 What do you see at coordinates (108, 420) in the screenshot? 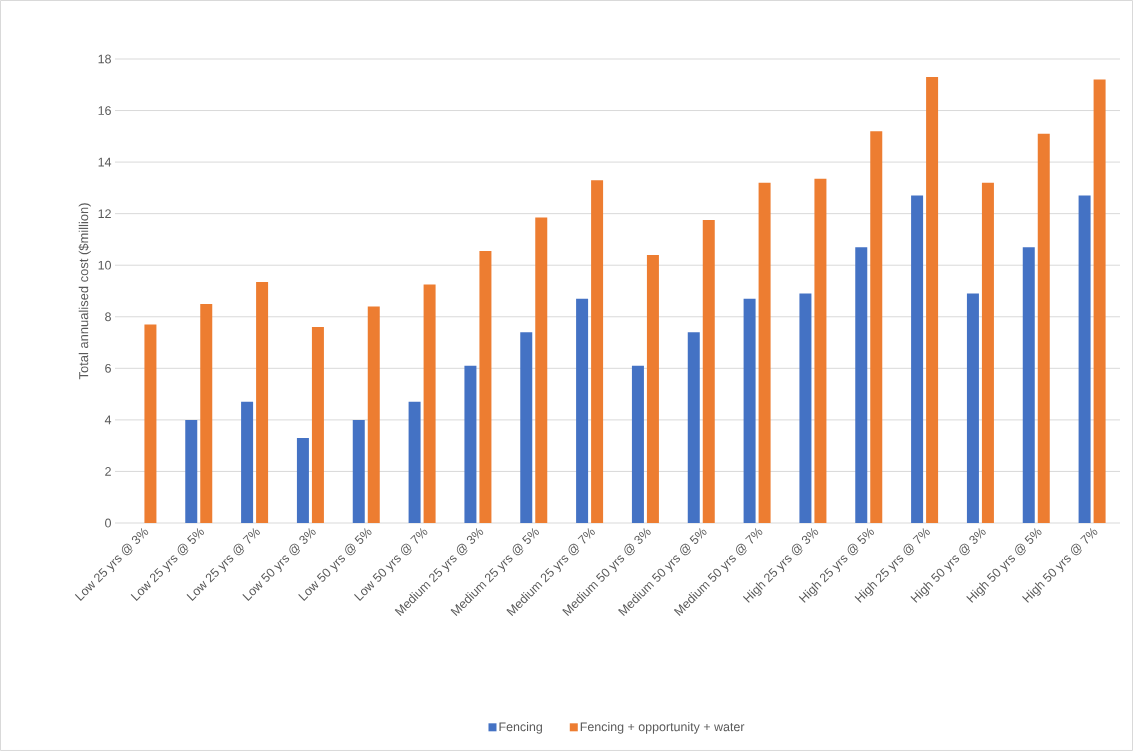
I see `y-tick-label: 4` at bounding box center [108, 420].